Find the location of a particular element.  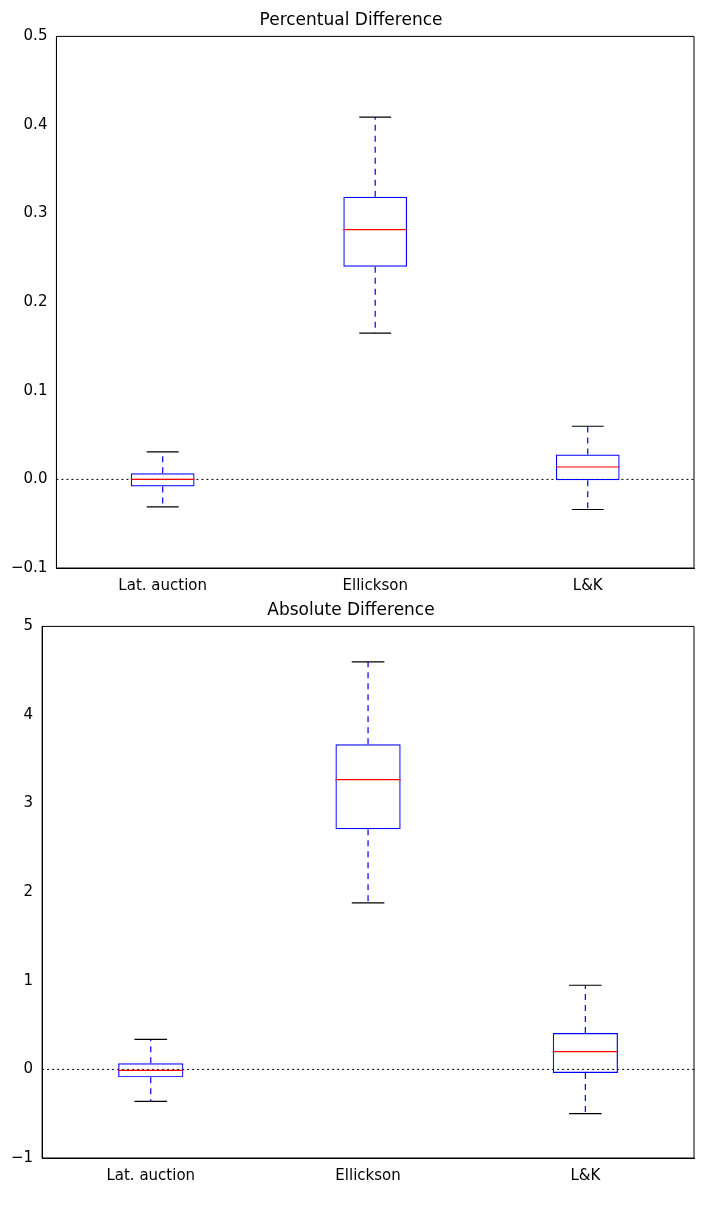

y-tick-label: 0.1 is located at coordinates (35, 389).